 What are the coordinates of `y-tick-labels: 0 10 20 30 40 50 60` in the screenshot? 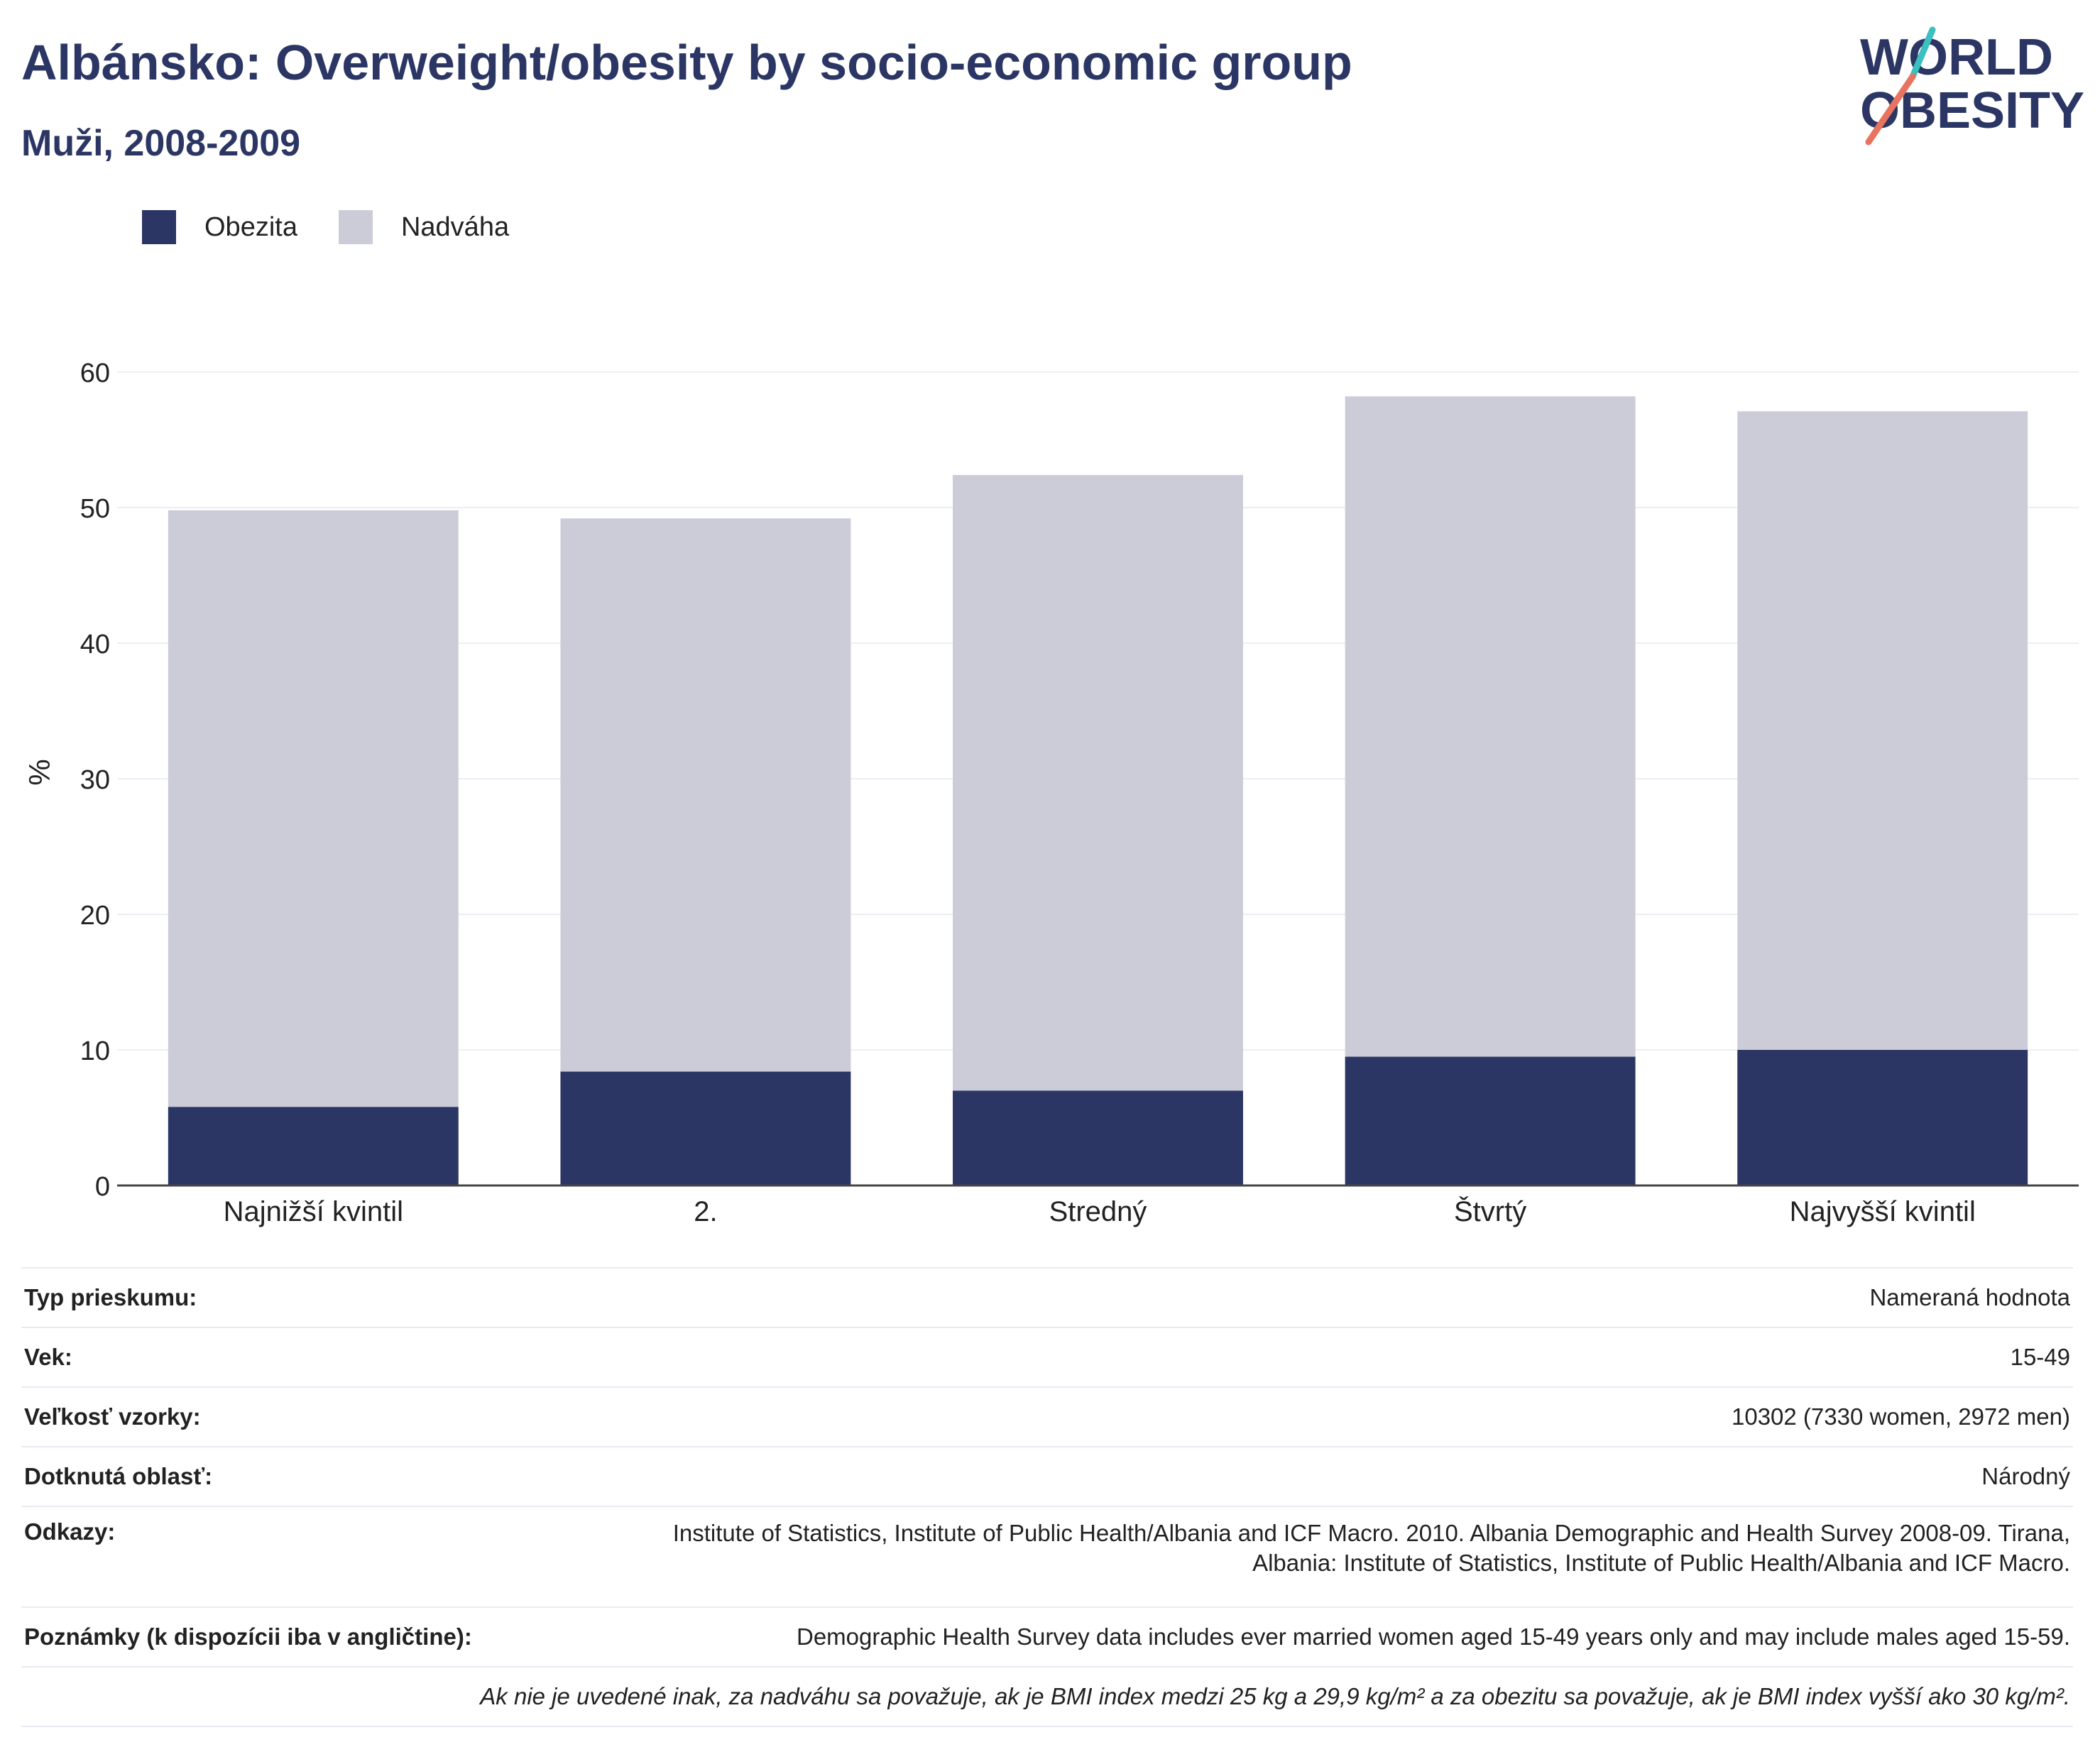 It's located at (95, 780).